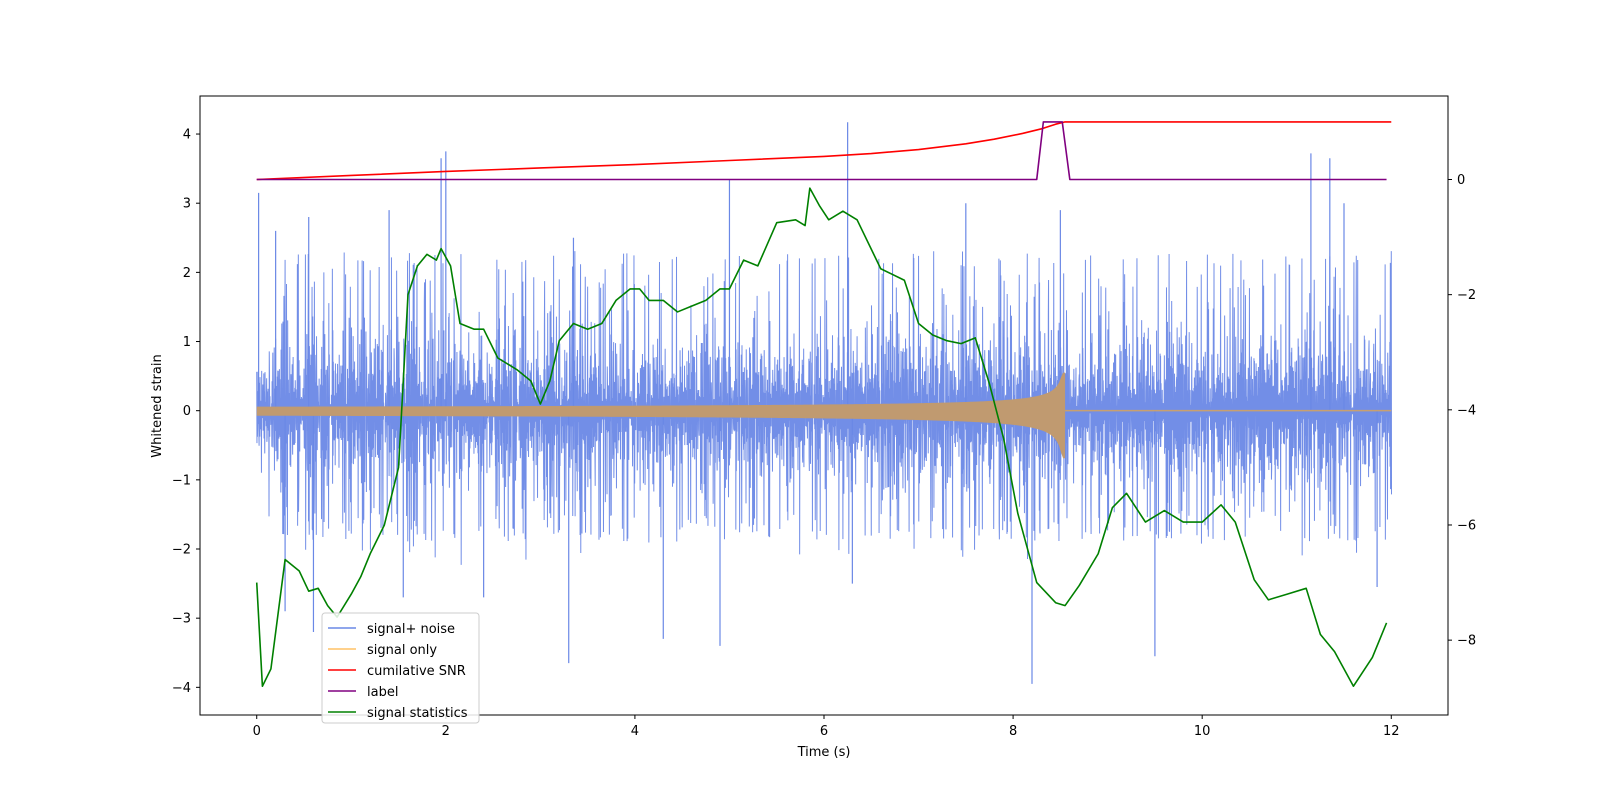 The image size is (1600, 800). Describe the element at coordinates (446, 731) in the screenshot. I see `x-tick-label: 2` at that location.